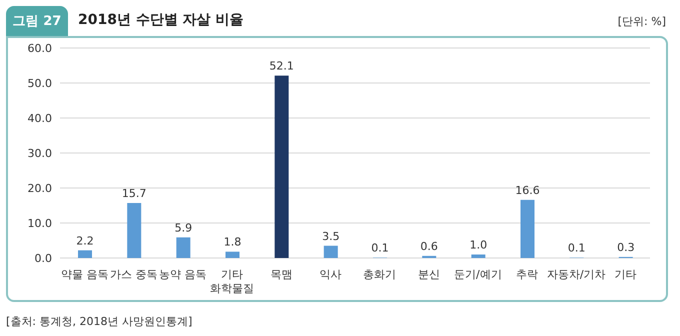 Image resolution: width=680 pixels, height=336 pixels. What do you see at coordinates (479, 245) in the screenshot?
I see `data-label: 1.0` at bounding box center [479, 245].